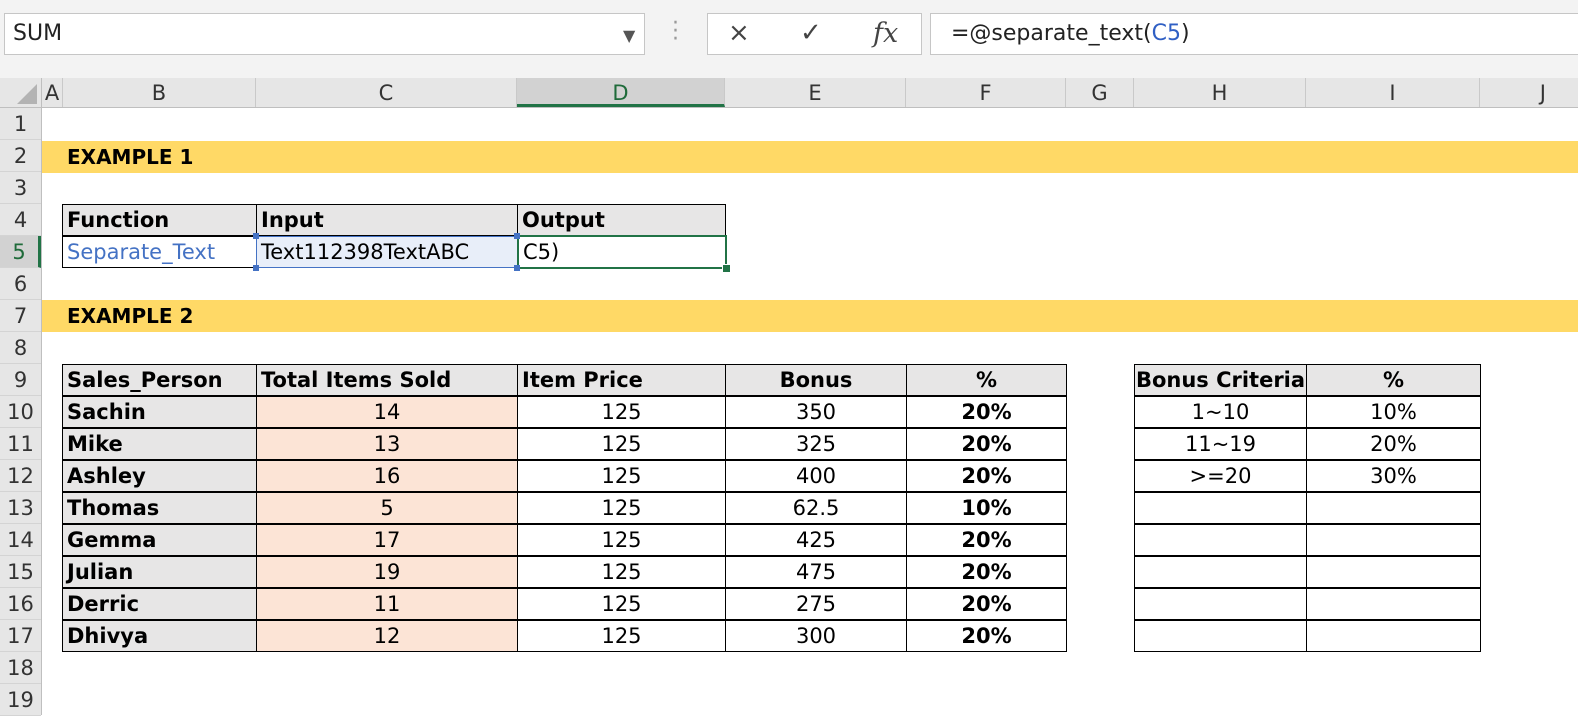 The image size is (1578, 716). Describe the element at coordinates (20, 636) in the screenshot. I see `row-header: 17` at that location.